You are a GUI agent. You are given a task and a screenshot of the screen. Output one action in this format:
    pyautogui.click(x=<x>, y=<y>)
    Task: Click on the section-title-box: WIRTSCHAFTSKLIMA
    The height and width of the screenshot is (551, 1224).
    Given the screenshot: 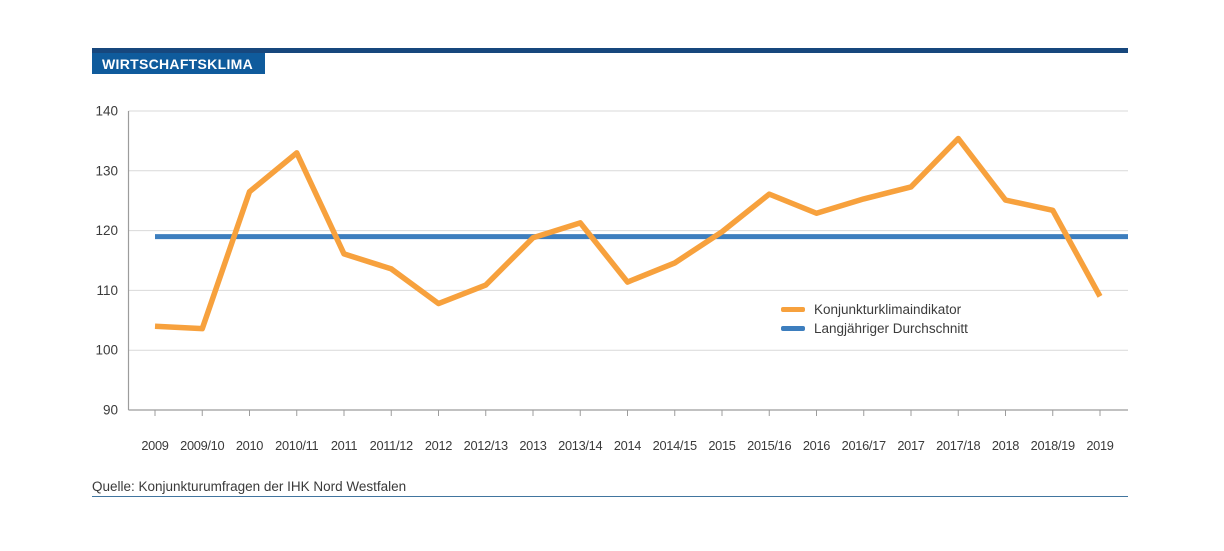 What is the action you would take?
    pyautogui.click(x=178, y=63)
    